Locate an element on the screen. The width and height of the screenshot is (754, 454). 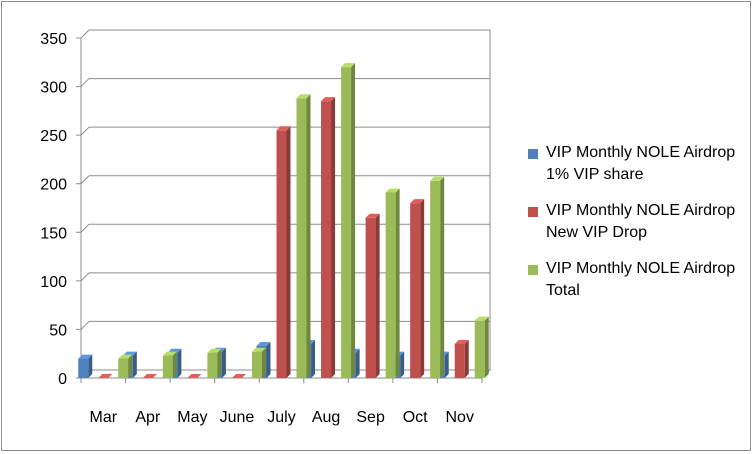
y-tick-label: 350 is located at coordinates (53, 39).